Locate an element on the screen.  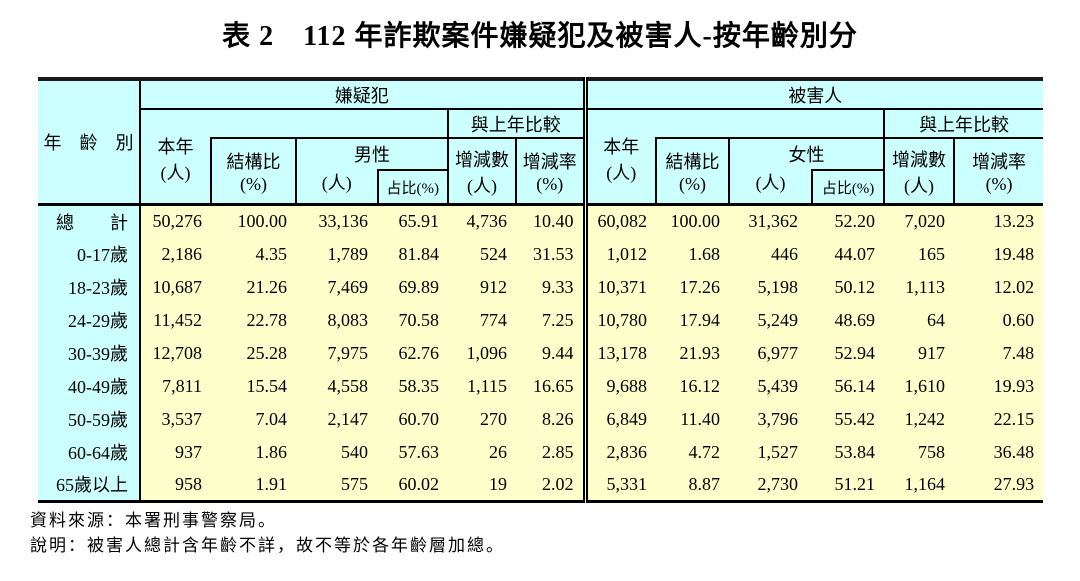
victim-value-cell: 1,242 is located at coordinates (919, 419).